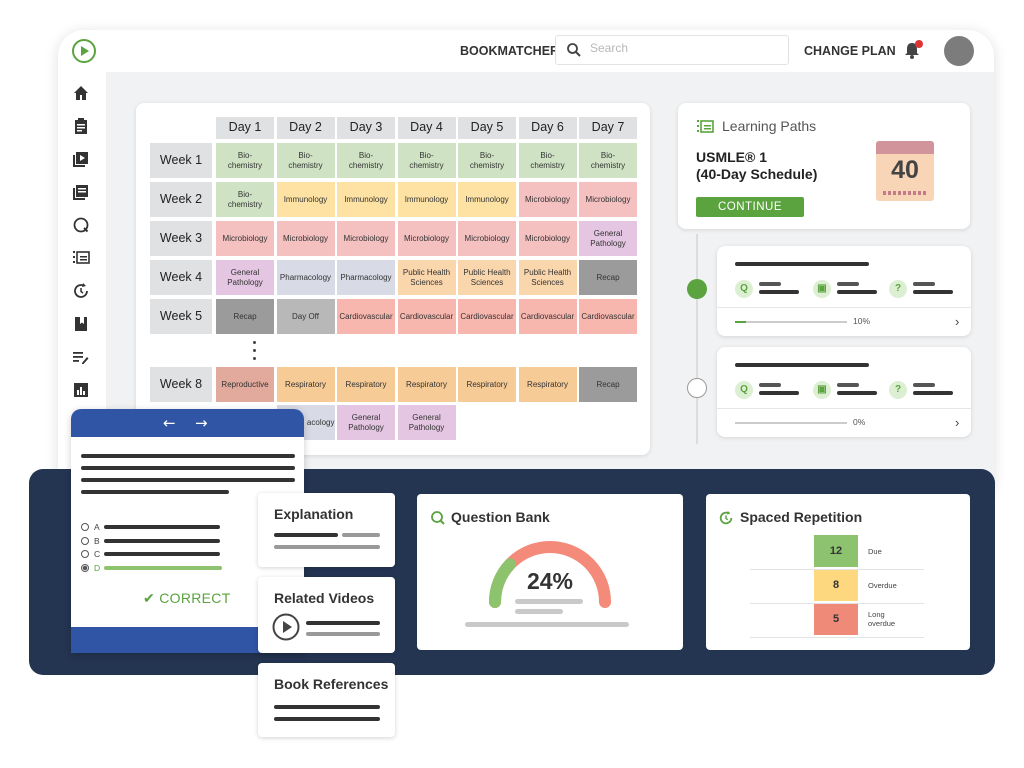 This screenshot has height=768, width=1024. Describe the element at coordinates (324, 598) in the screenshot. I see `related-videos-title: Related Videos` at that location.